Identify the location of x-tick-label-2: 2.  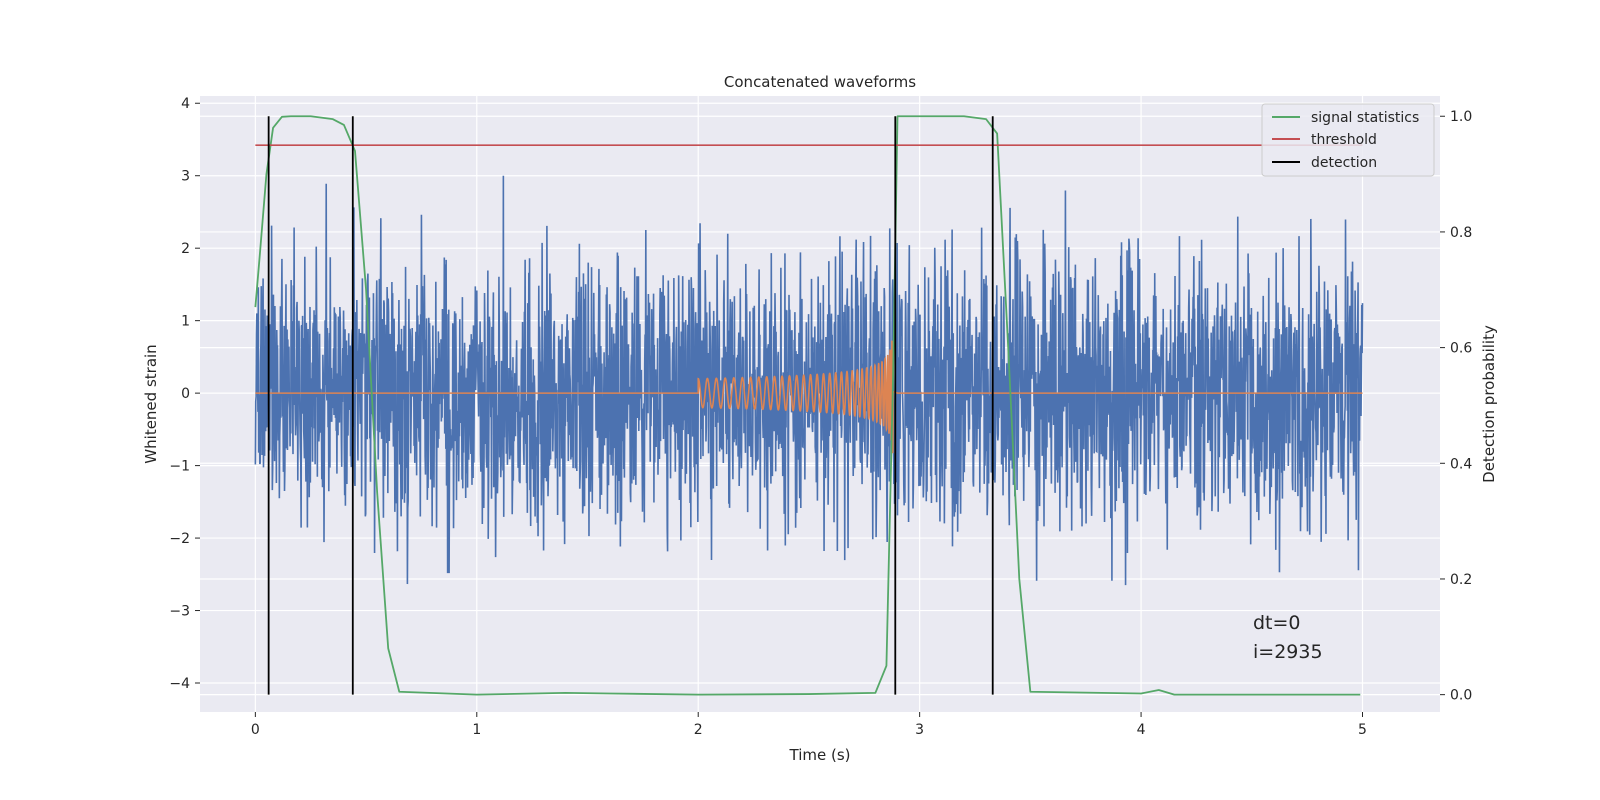
(698, 730).